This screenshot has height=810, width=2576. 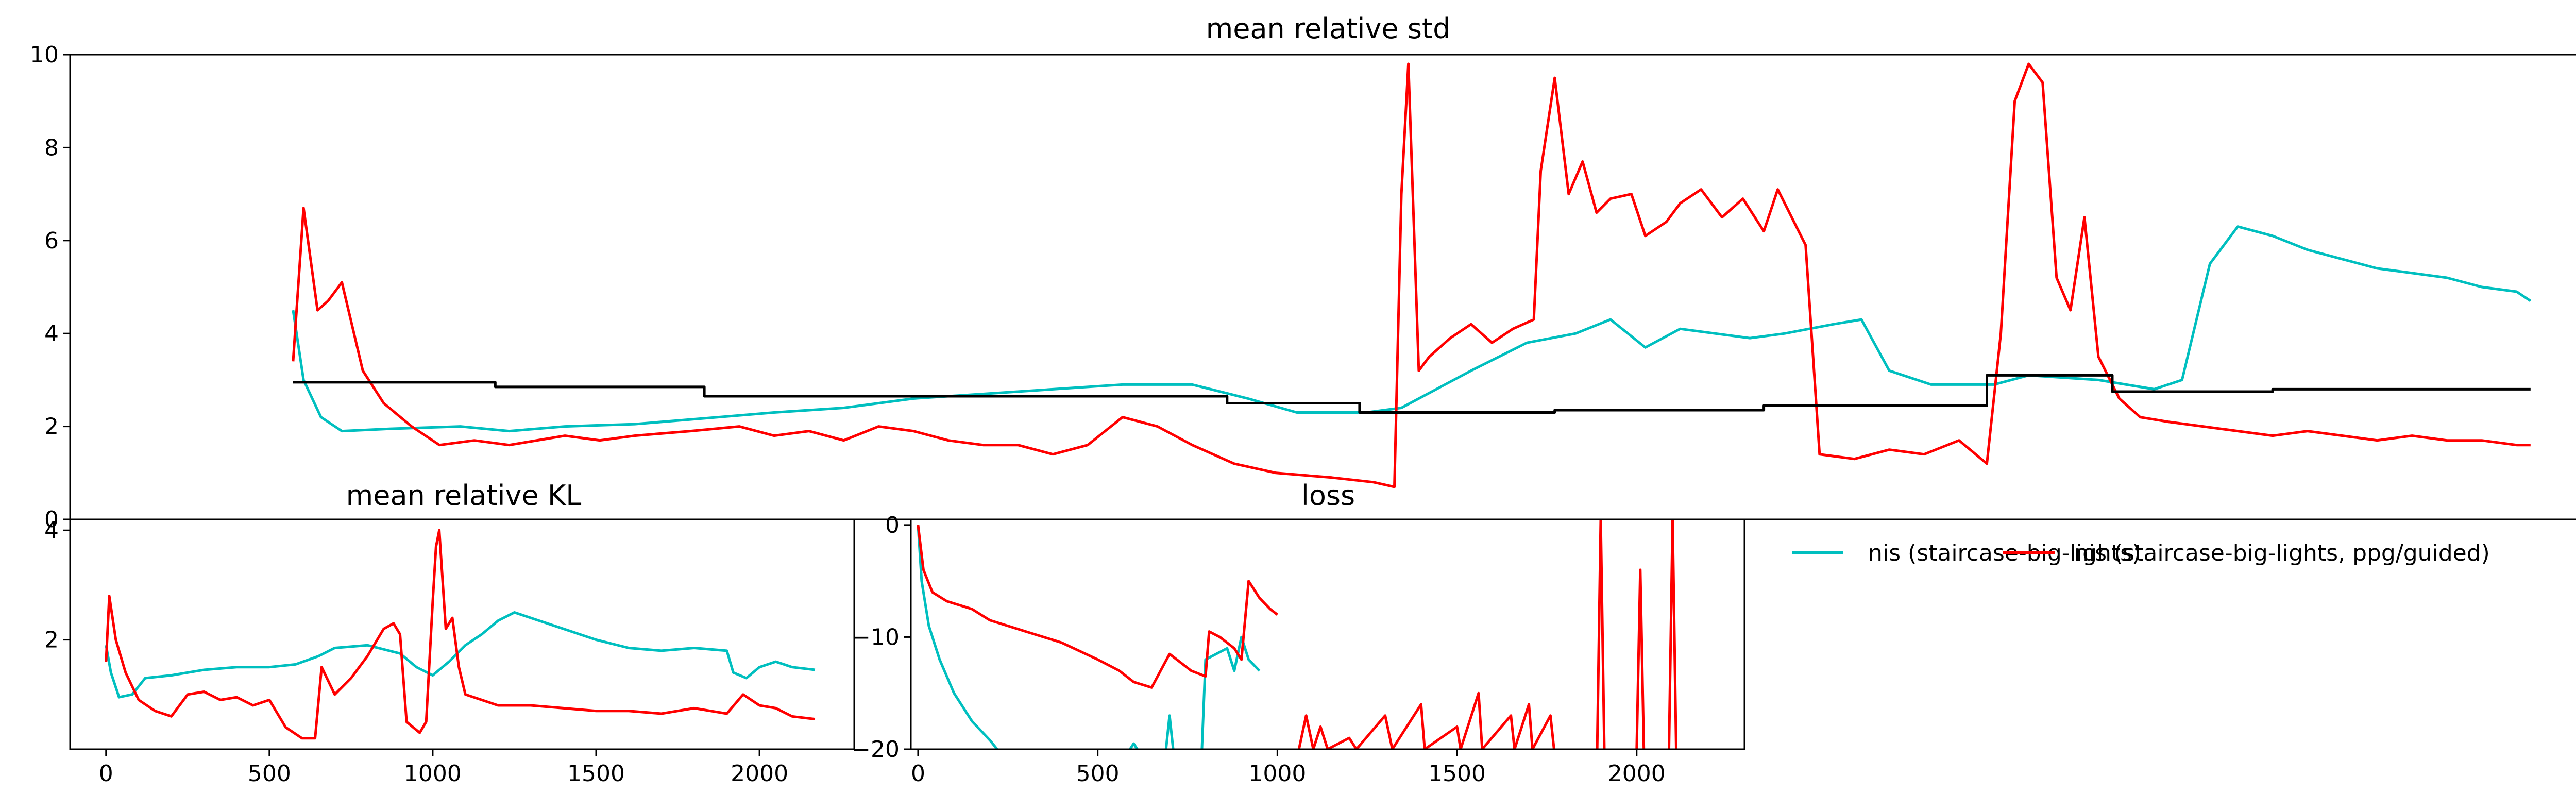 I want to click on axes-loss: loss 0 −10 −20 0 500 1000 1500 2000, so click(x=1299, y=633).